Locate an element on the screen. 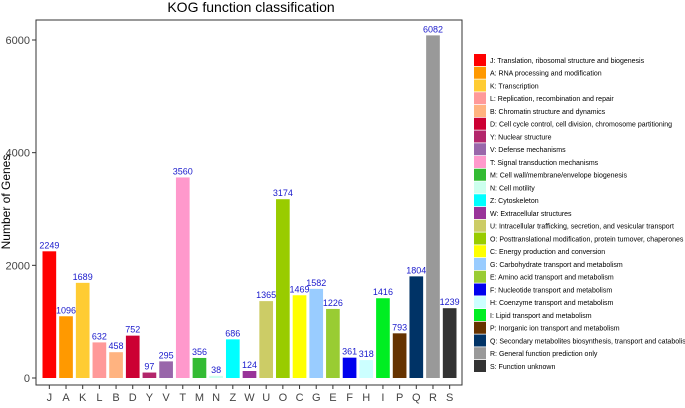  bar-D is located at coordinates (132, 356).